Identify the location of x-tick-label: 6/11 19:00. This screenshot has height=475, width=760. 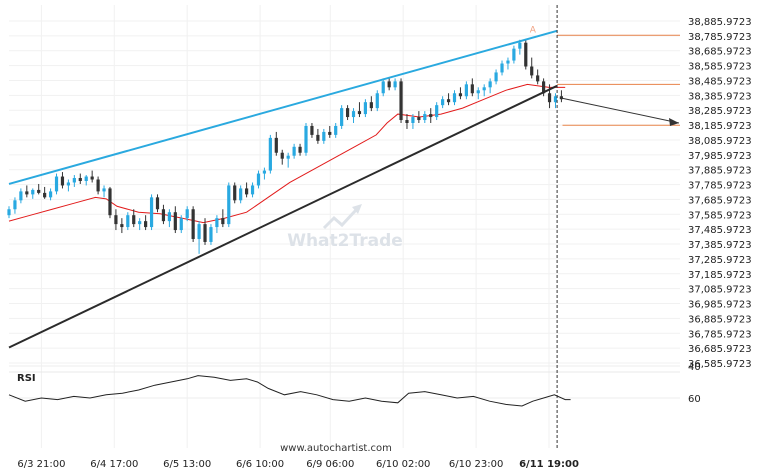
(549, 464).